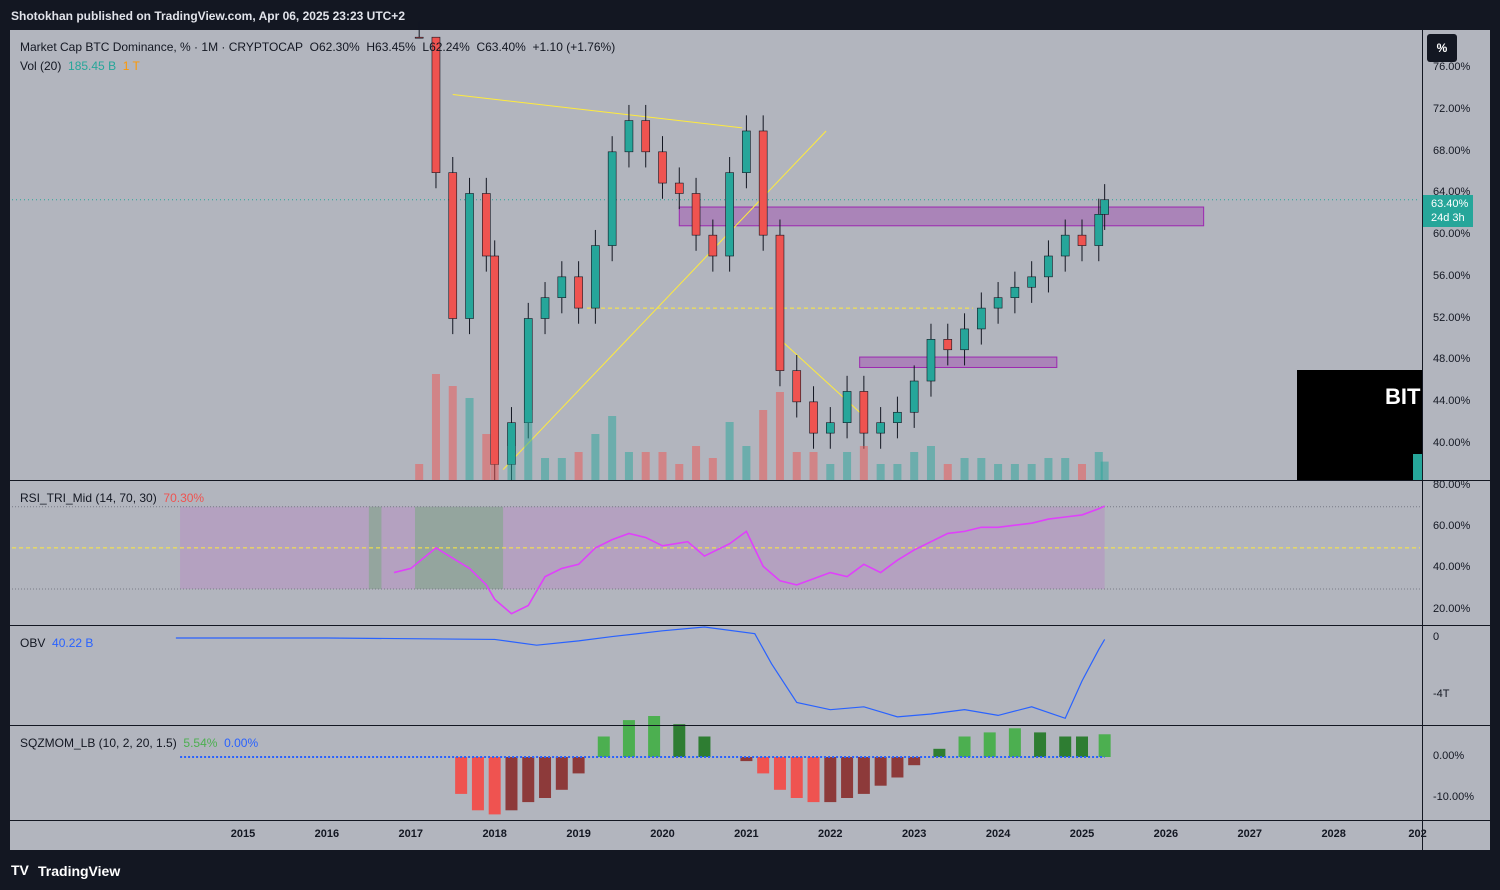  What do you see at coordinates (1452, 442) in the screenshot?
I see `price-tick: 40.00%` at bounding box center [1452, 442].